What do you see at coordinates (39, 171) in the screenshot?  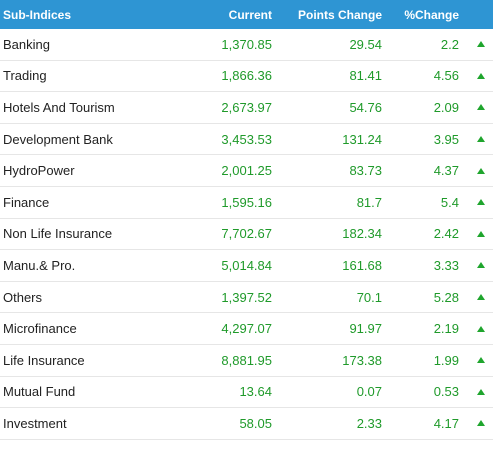 I see `row-sub-index-name: HydroPower` at bounding box center [39, 171].